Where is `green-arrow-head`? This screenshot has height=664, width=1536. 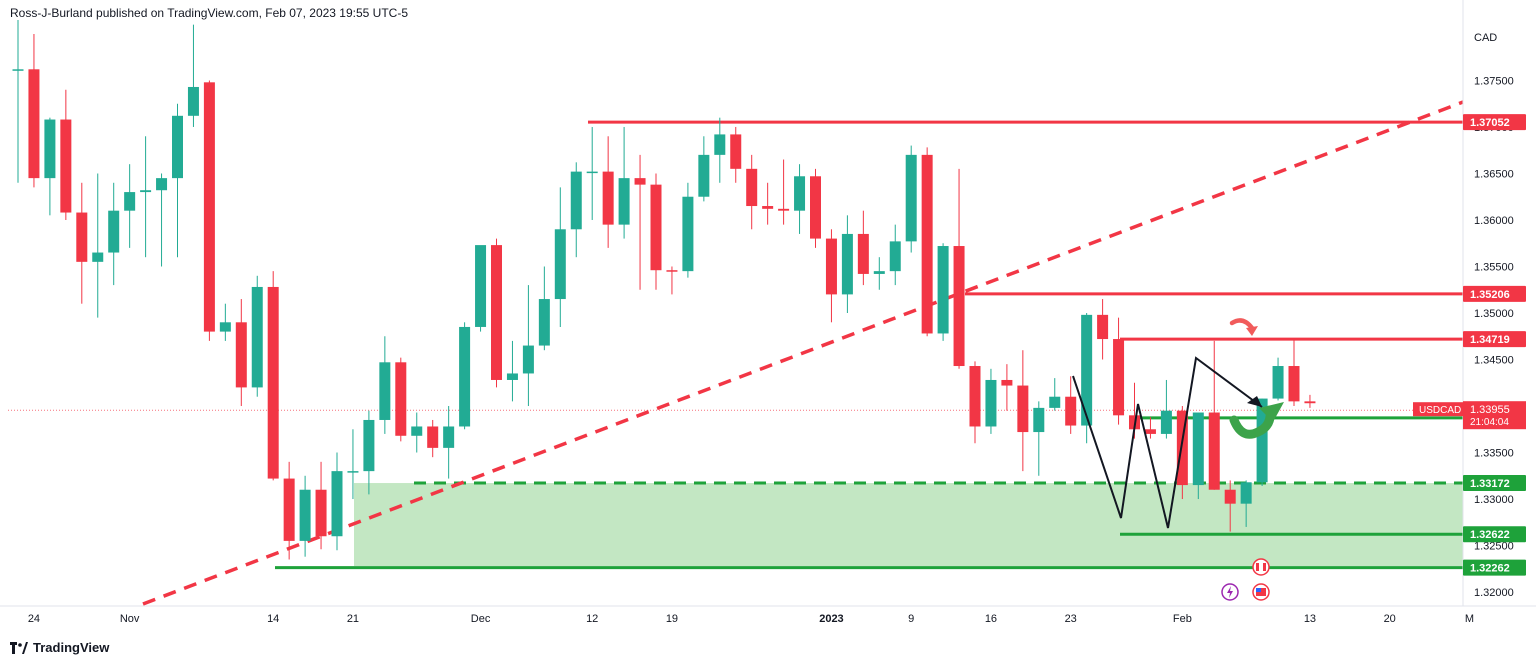 green-arrow-head is located at coordinates (1271, 412).